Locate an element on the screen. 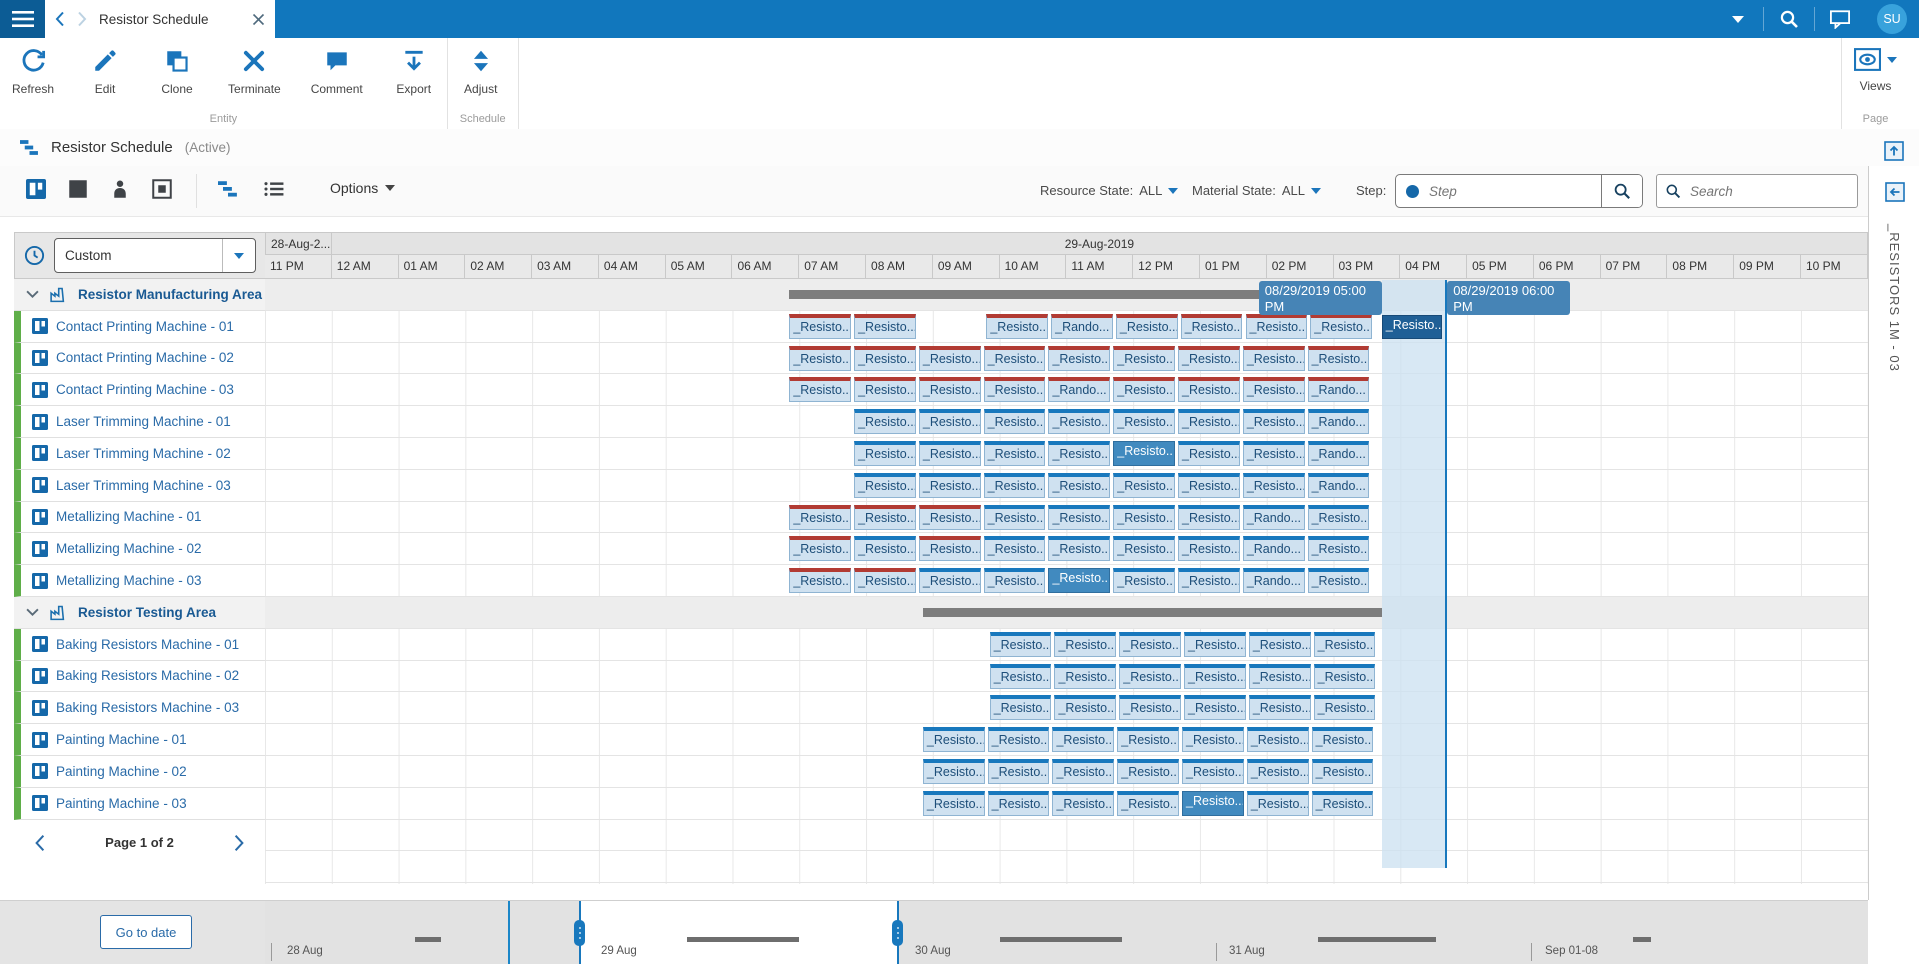 This screenshot has height=964, width=1919. global-search-button is located at coordinates (1789, 19).